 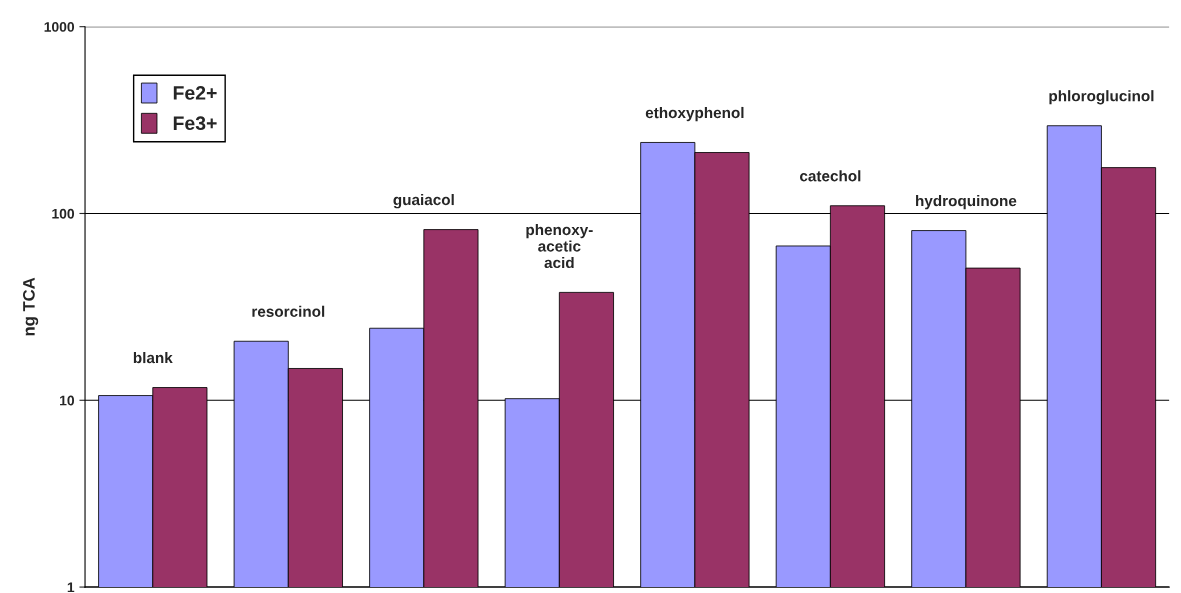 I want to click on x-tick-label: phenoxy- acetic acid, so click(x=559, y=246).